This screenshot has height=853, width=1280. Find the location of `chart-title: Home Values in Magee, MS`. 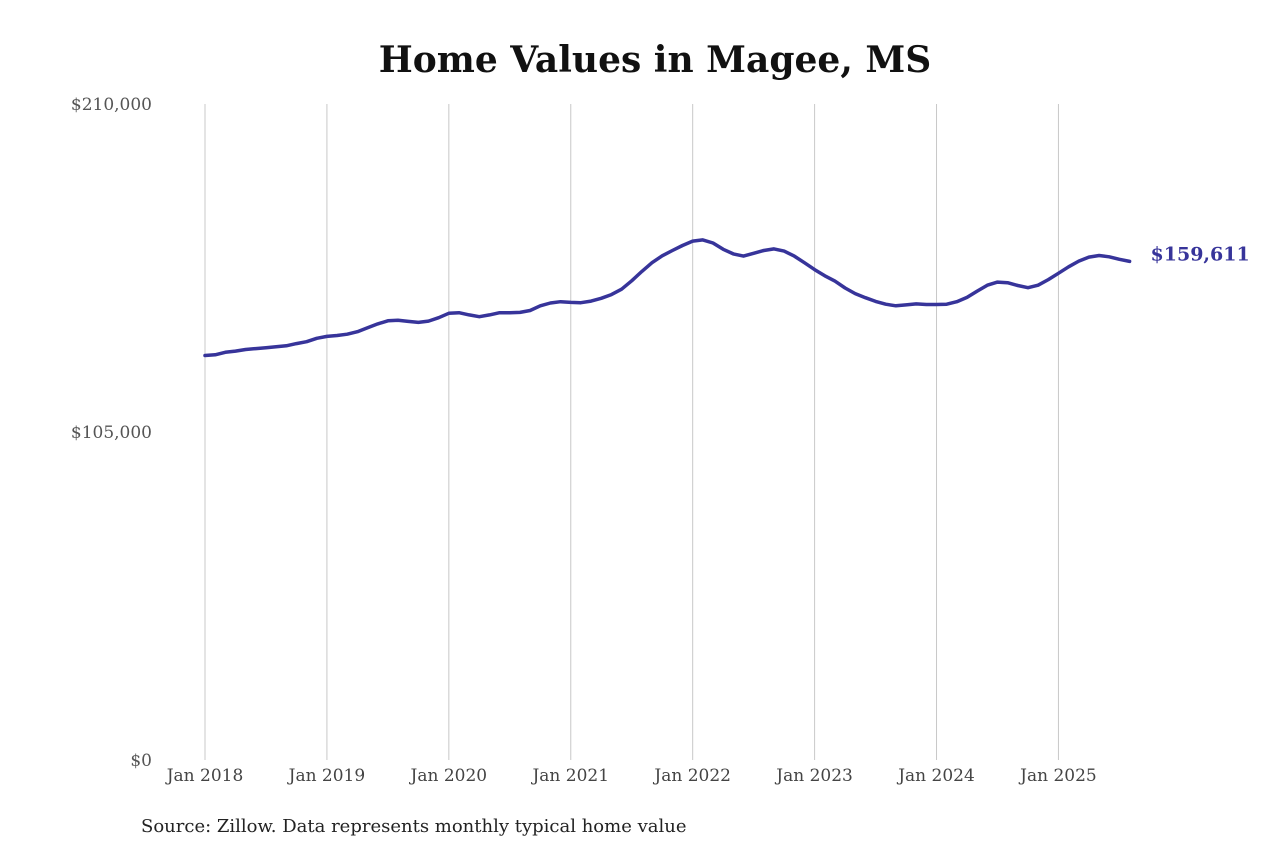

chart-title: Home Values in Magee, MS is located at coordinates (655, 60).